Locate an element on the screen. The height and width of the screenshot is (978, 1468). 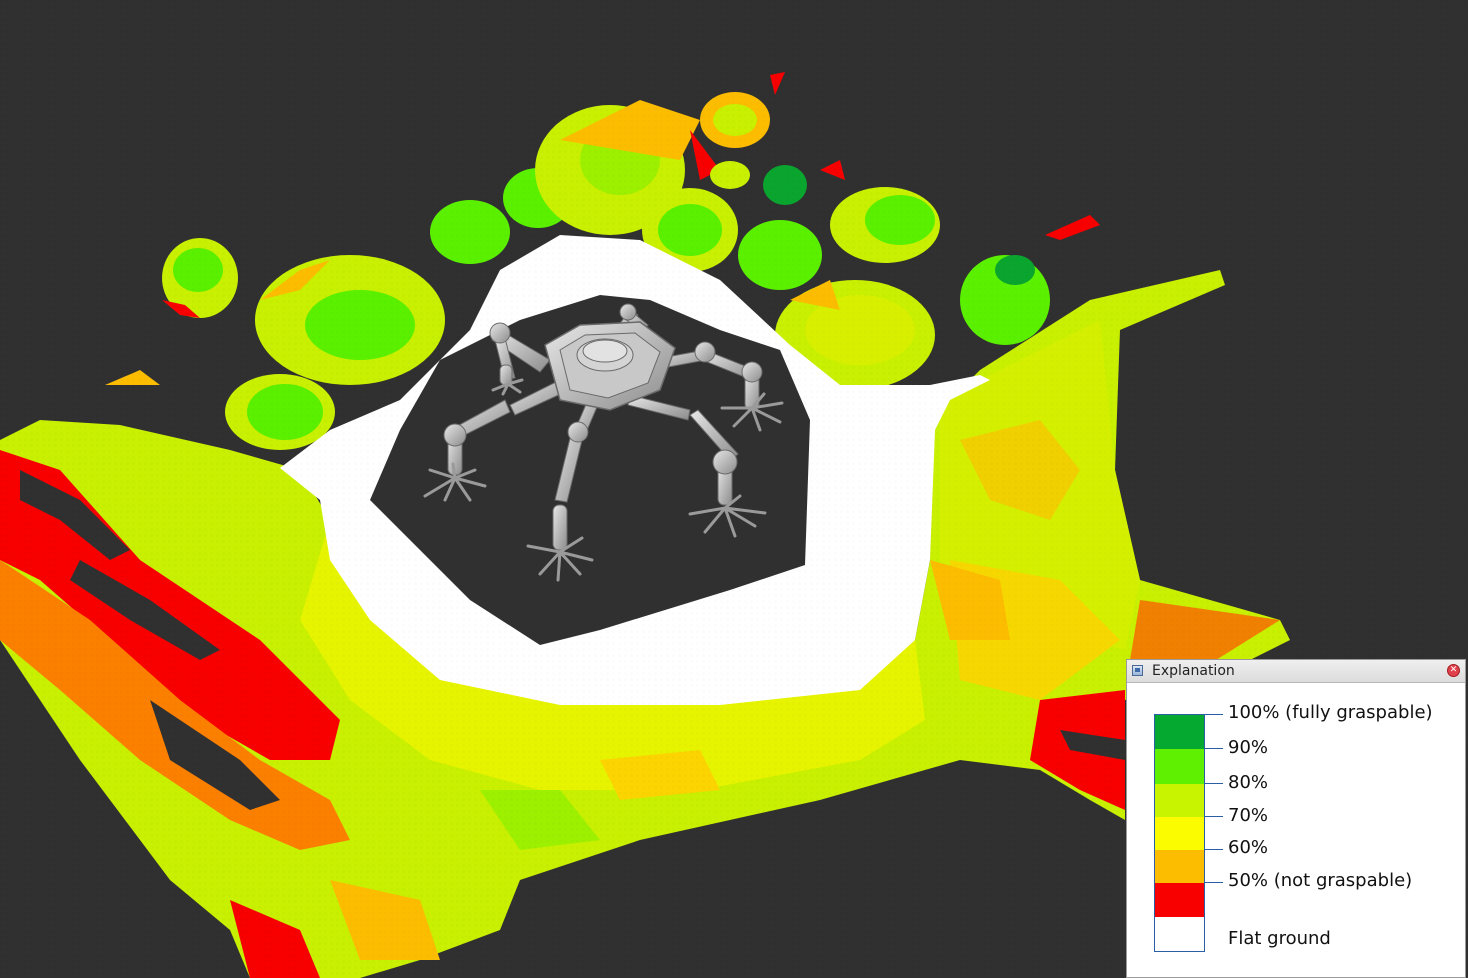
legend-label: Flat ground is located at coordinates (1279, 938).